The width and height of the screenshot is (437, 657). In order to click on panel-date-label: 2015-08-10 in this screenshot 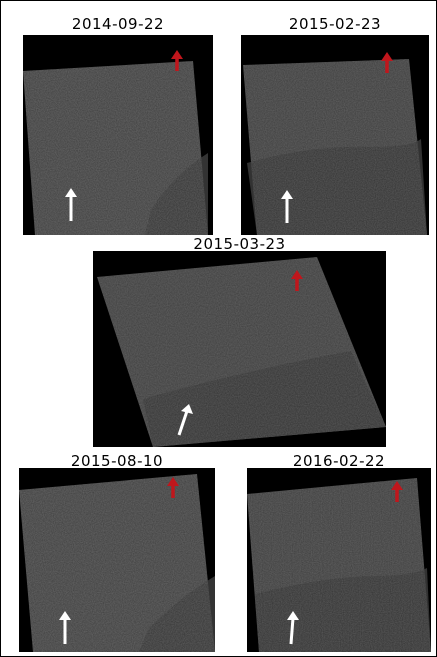, I will do `click(117, 461)`.